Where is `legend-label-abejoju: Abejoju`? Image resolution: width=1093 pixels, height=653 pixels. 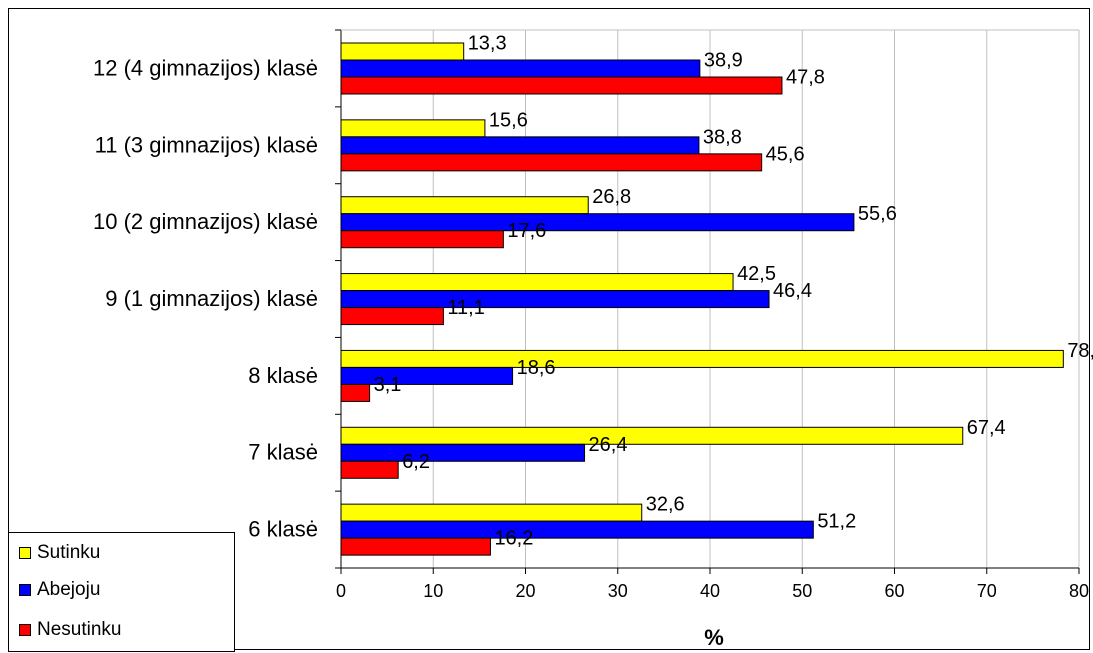
legend-label-abejoju: Abejoju is located at coordinates (69, 589).